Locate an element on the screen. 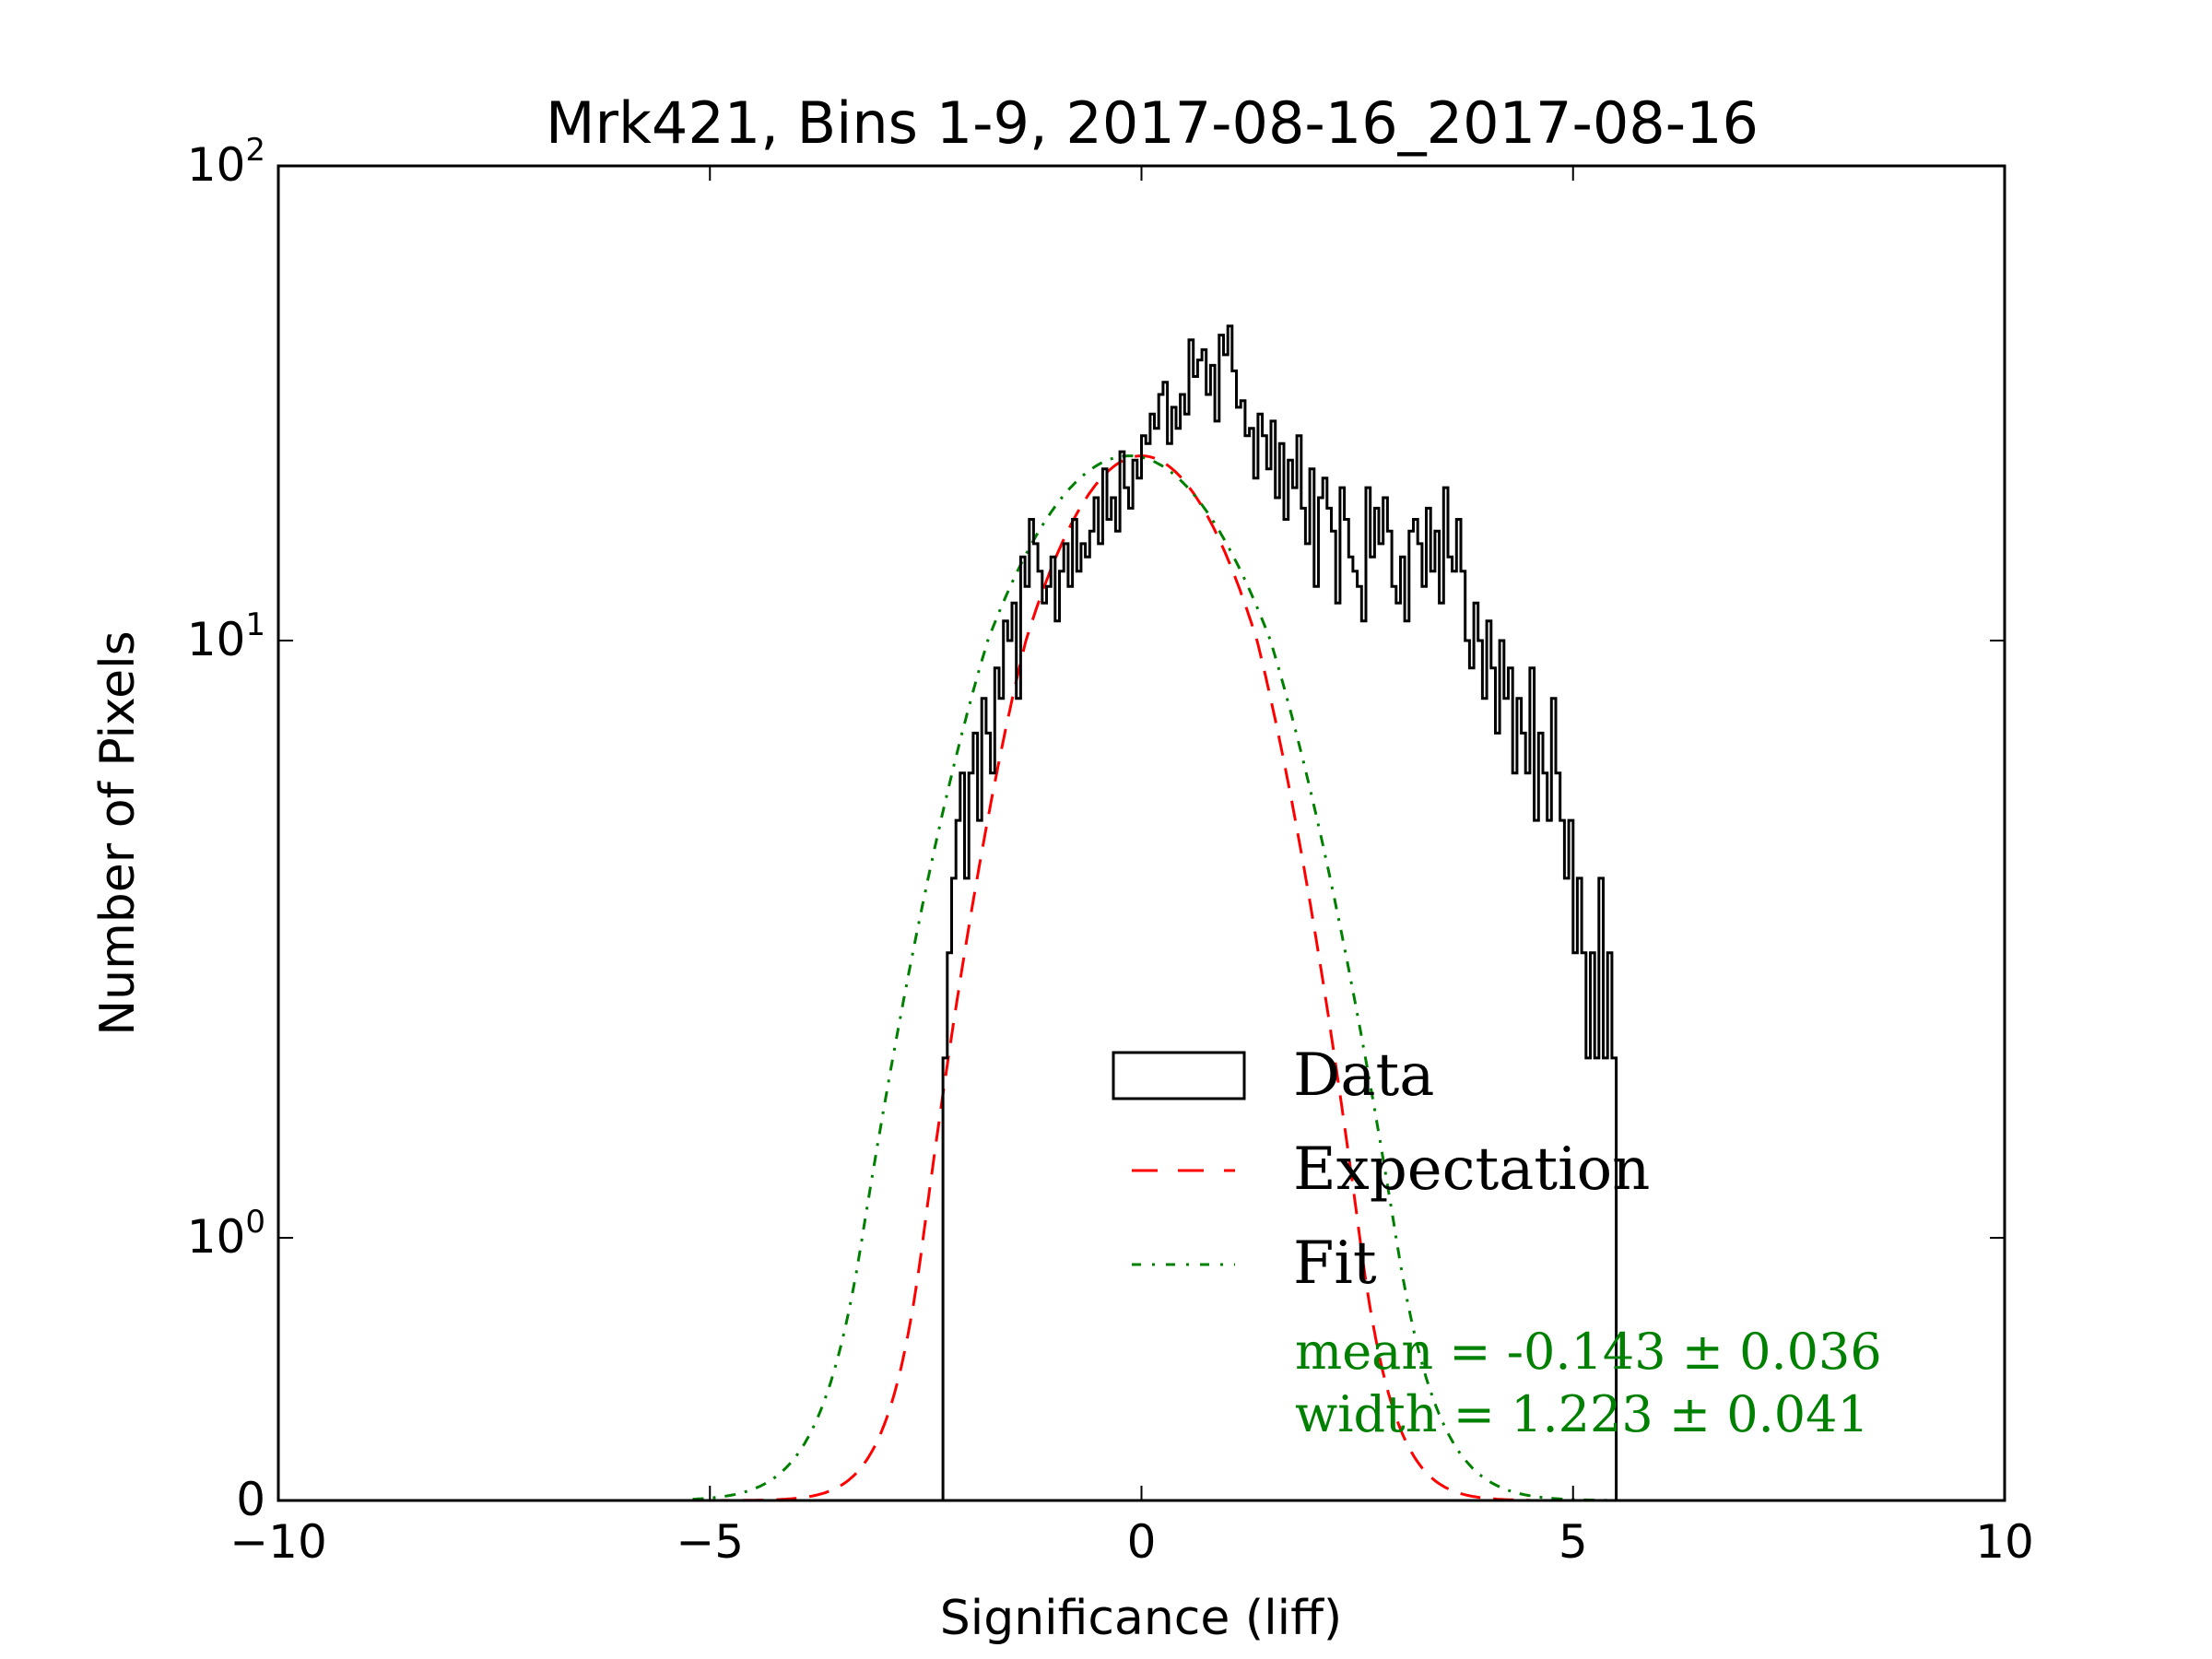 The image size is (2212, 1659). x-axis-label: Significance (liff) is located at coordinates (1141, 1618).